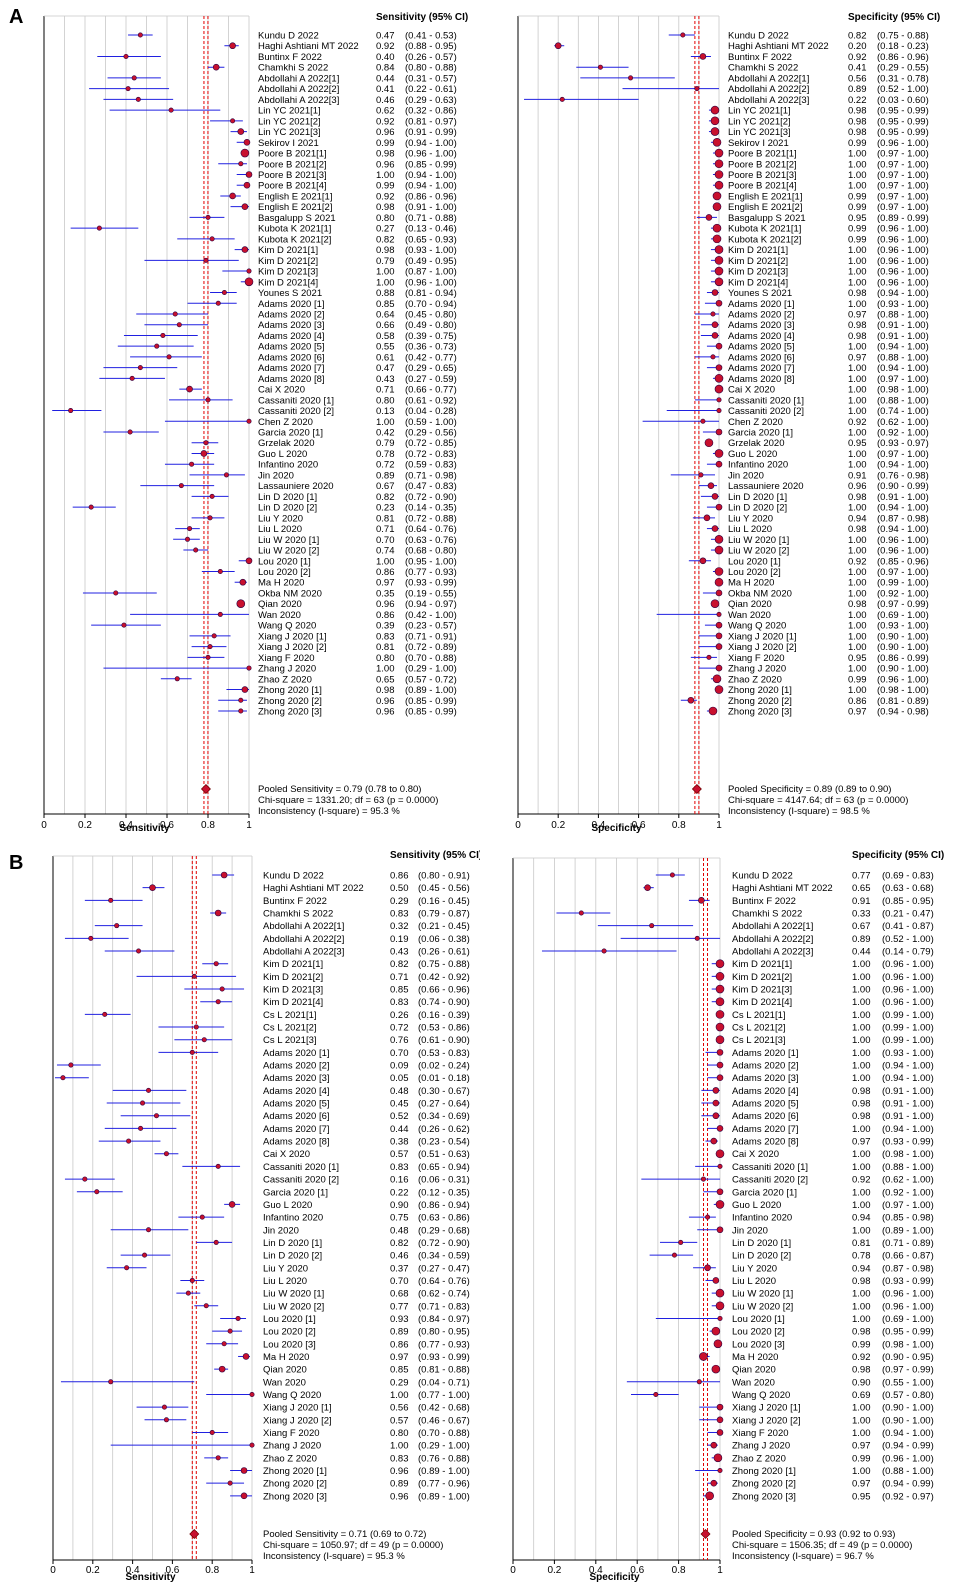 This screenshot has width=961, height=1583. Describe the element at coordinates (385, 314) in the screenshot. I see `study-estimate: 0.64` at that location.